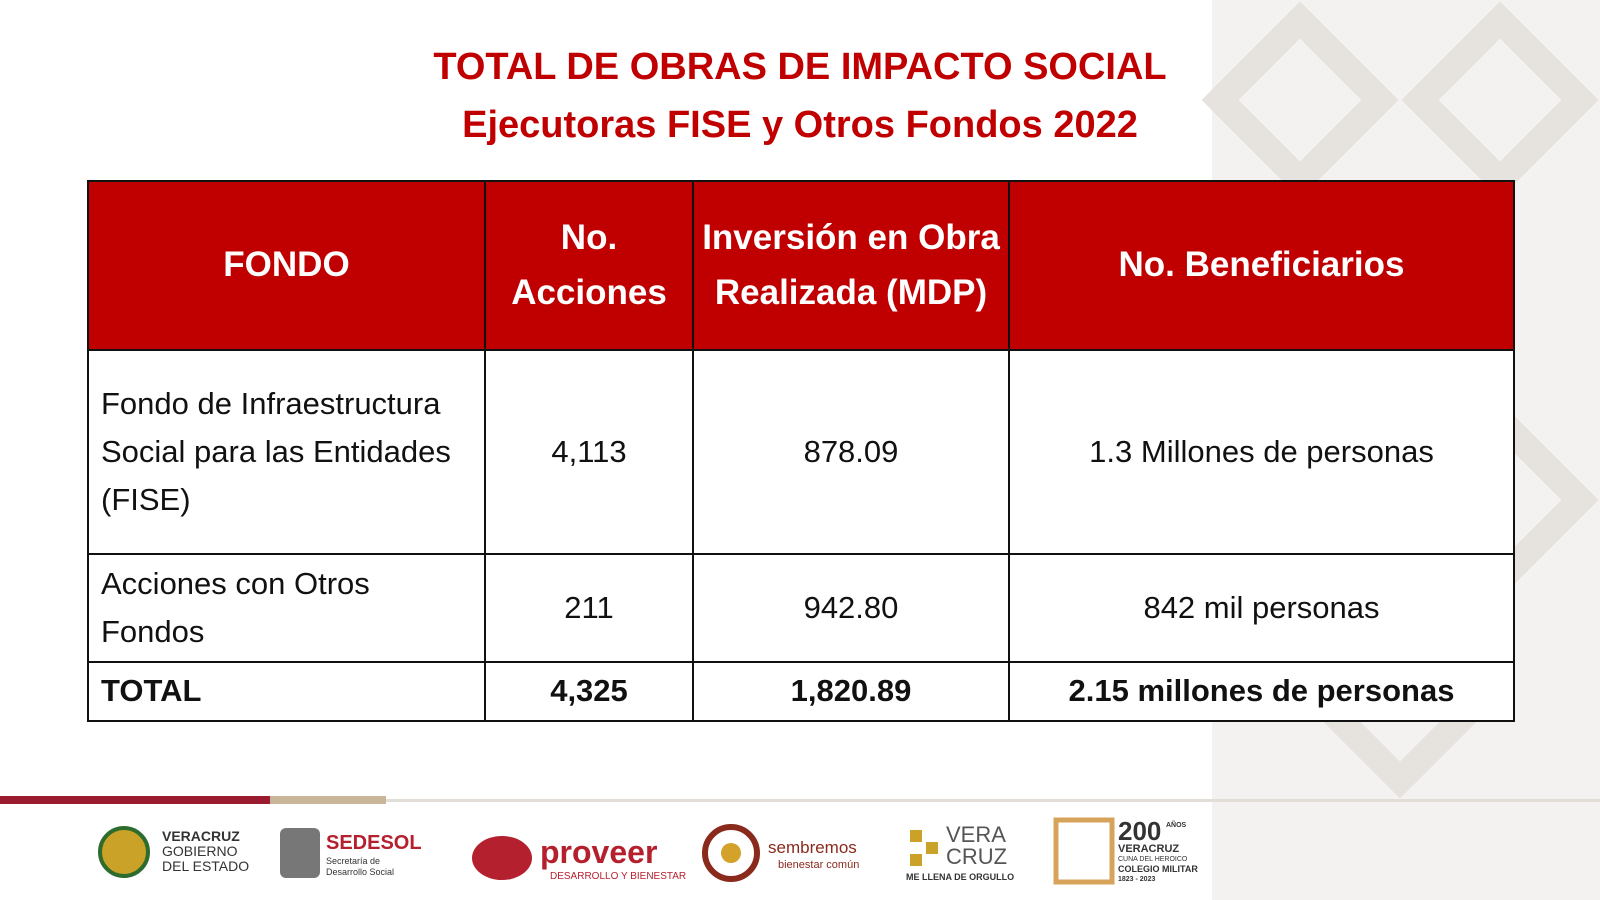 Image resolution: width=1600 pixels, height=900 pixels. Describe the element at coordinates (589, 608) in the screenshot. I see `cell: 211` at that location.